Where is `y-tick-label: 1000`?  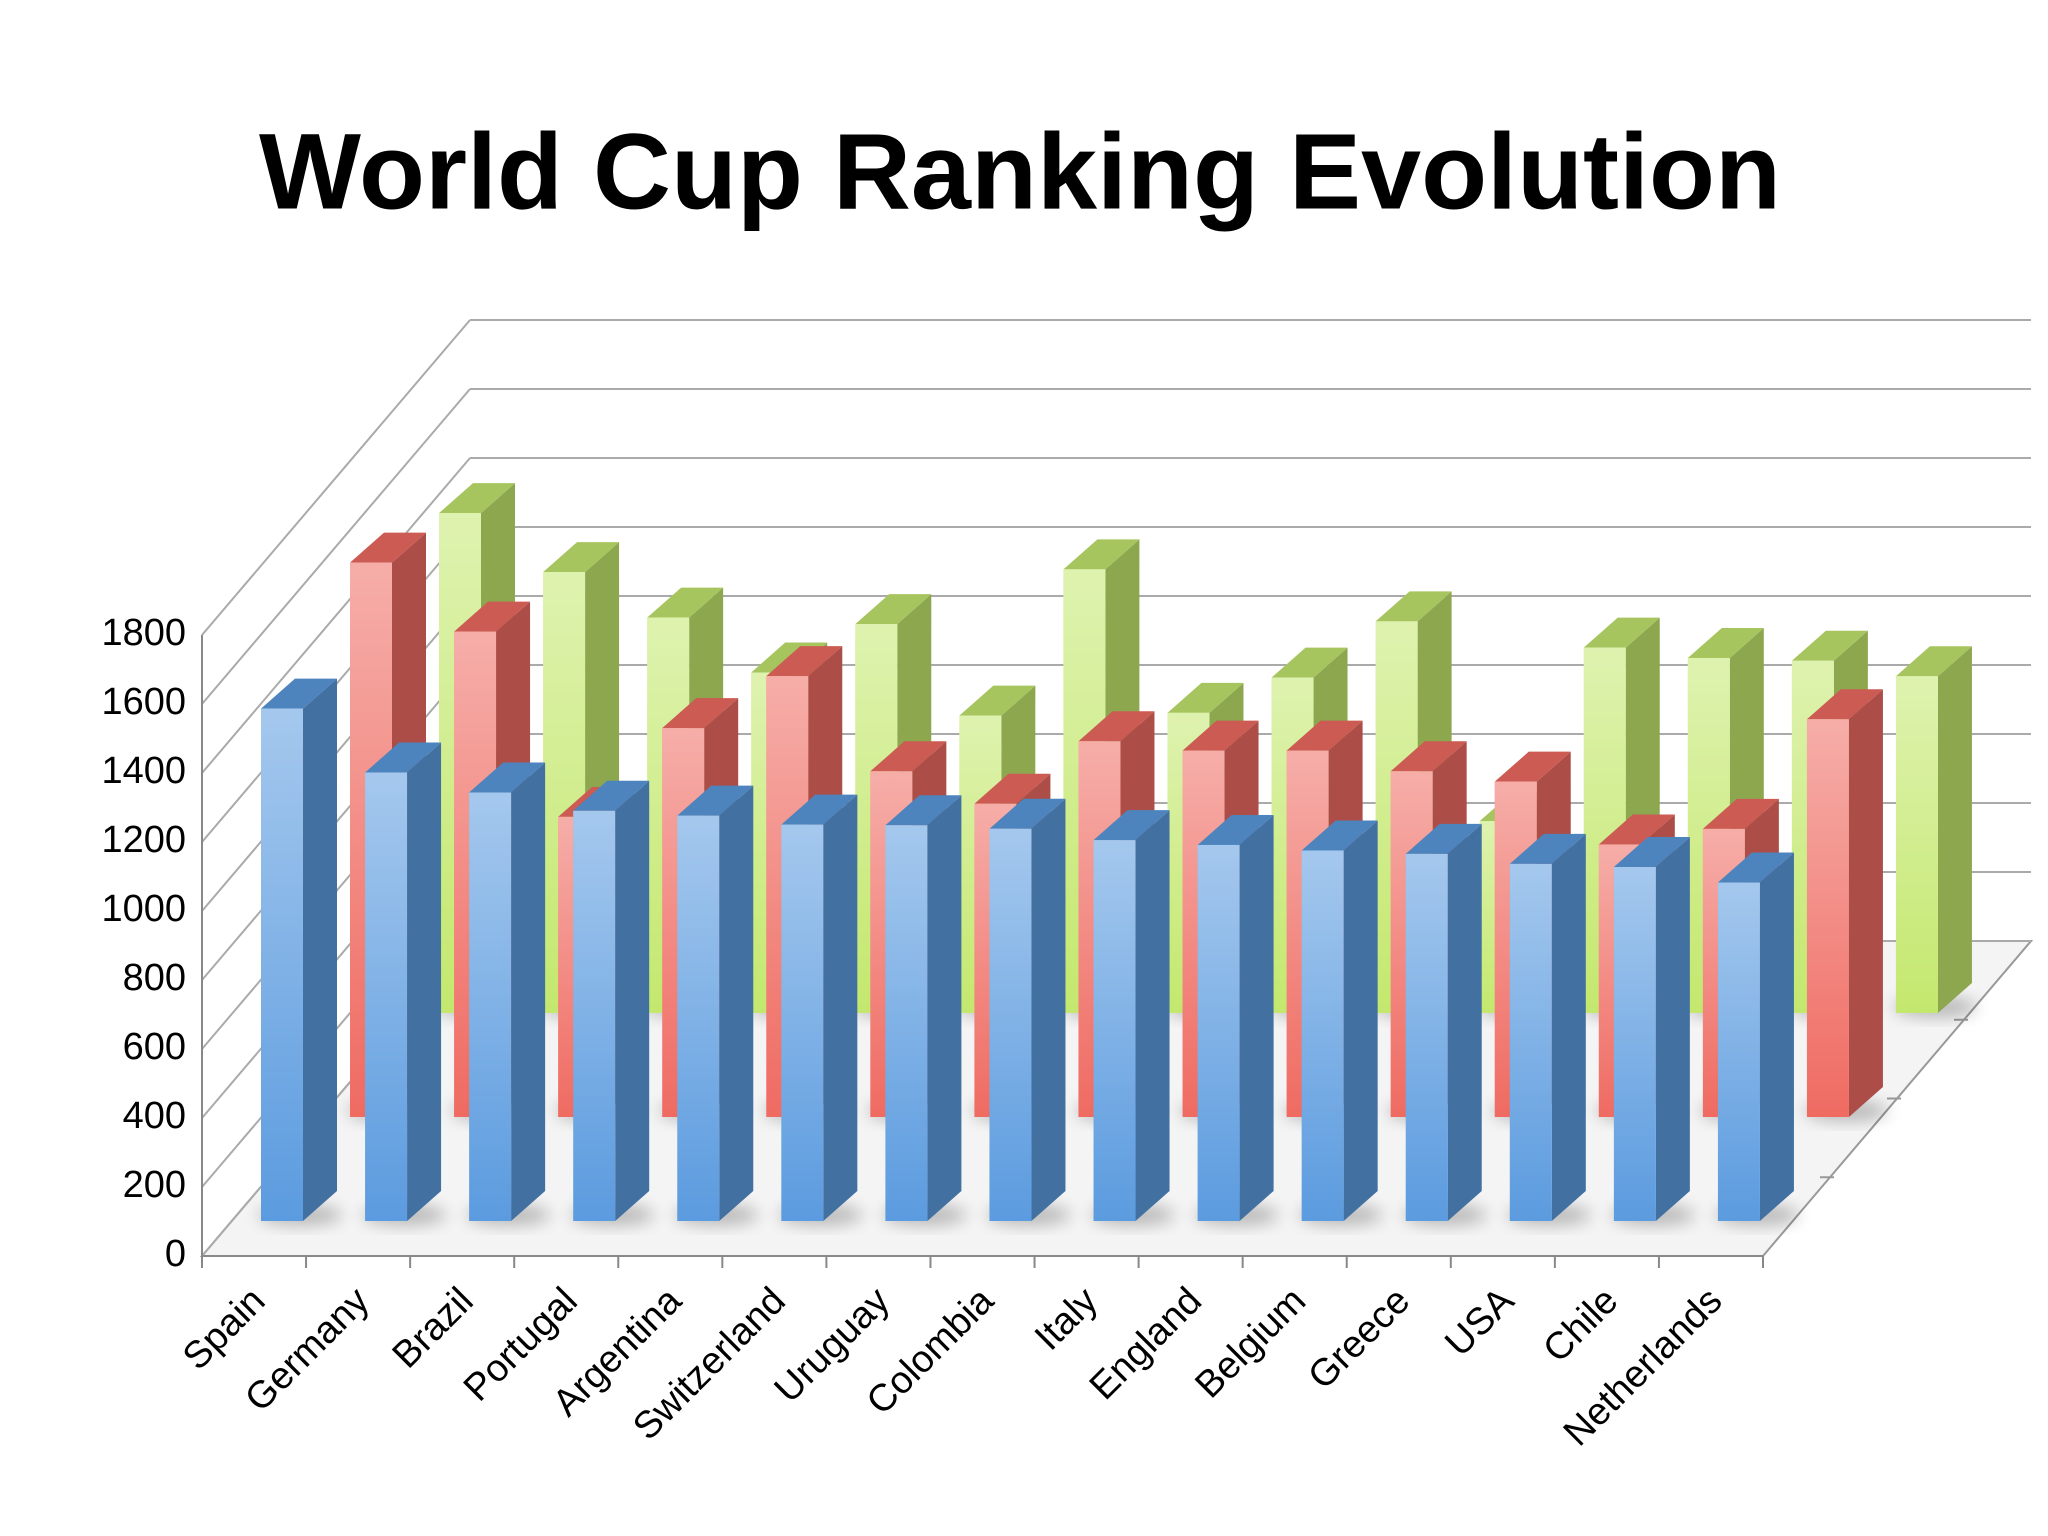 y-tick-label: 1000 is located at coordinates (143, 909).